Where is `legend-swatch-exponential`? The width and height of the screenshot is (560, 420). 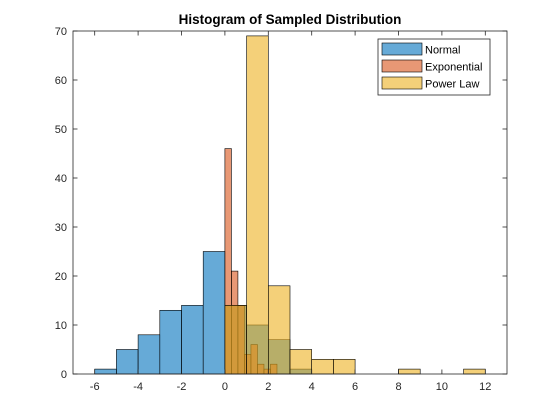
legend-swatch-exponential is located at coordinates (402, 66).